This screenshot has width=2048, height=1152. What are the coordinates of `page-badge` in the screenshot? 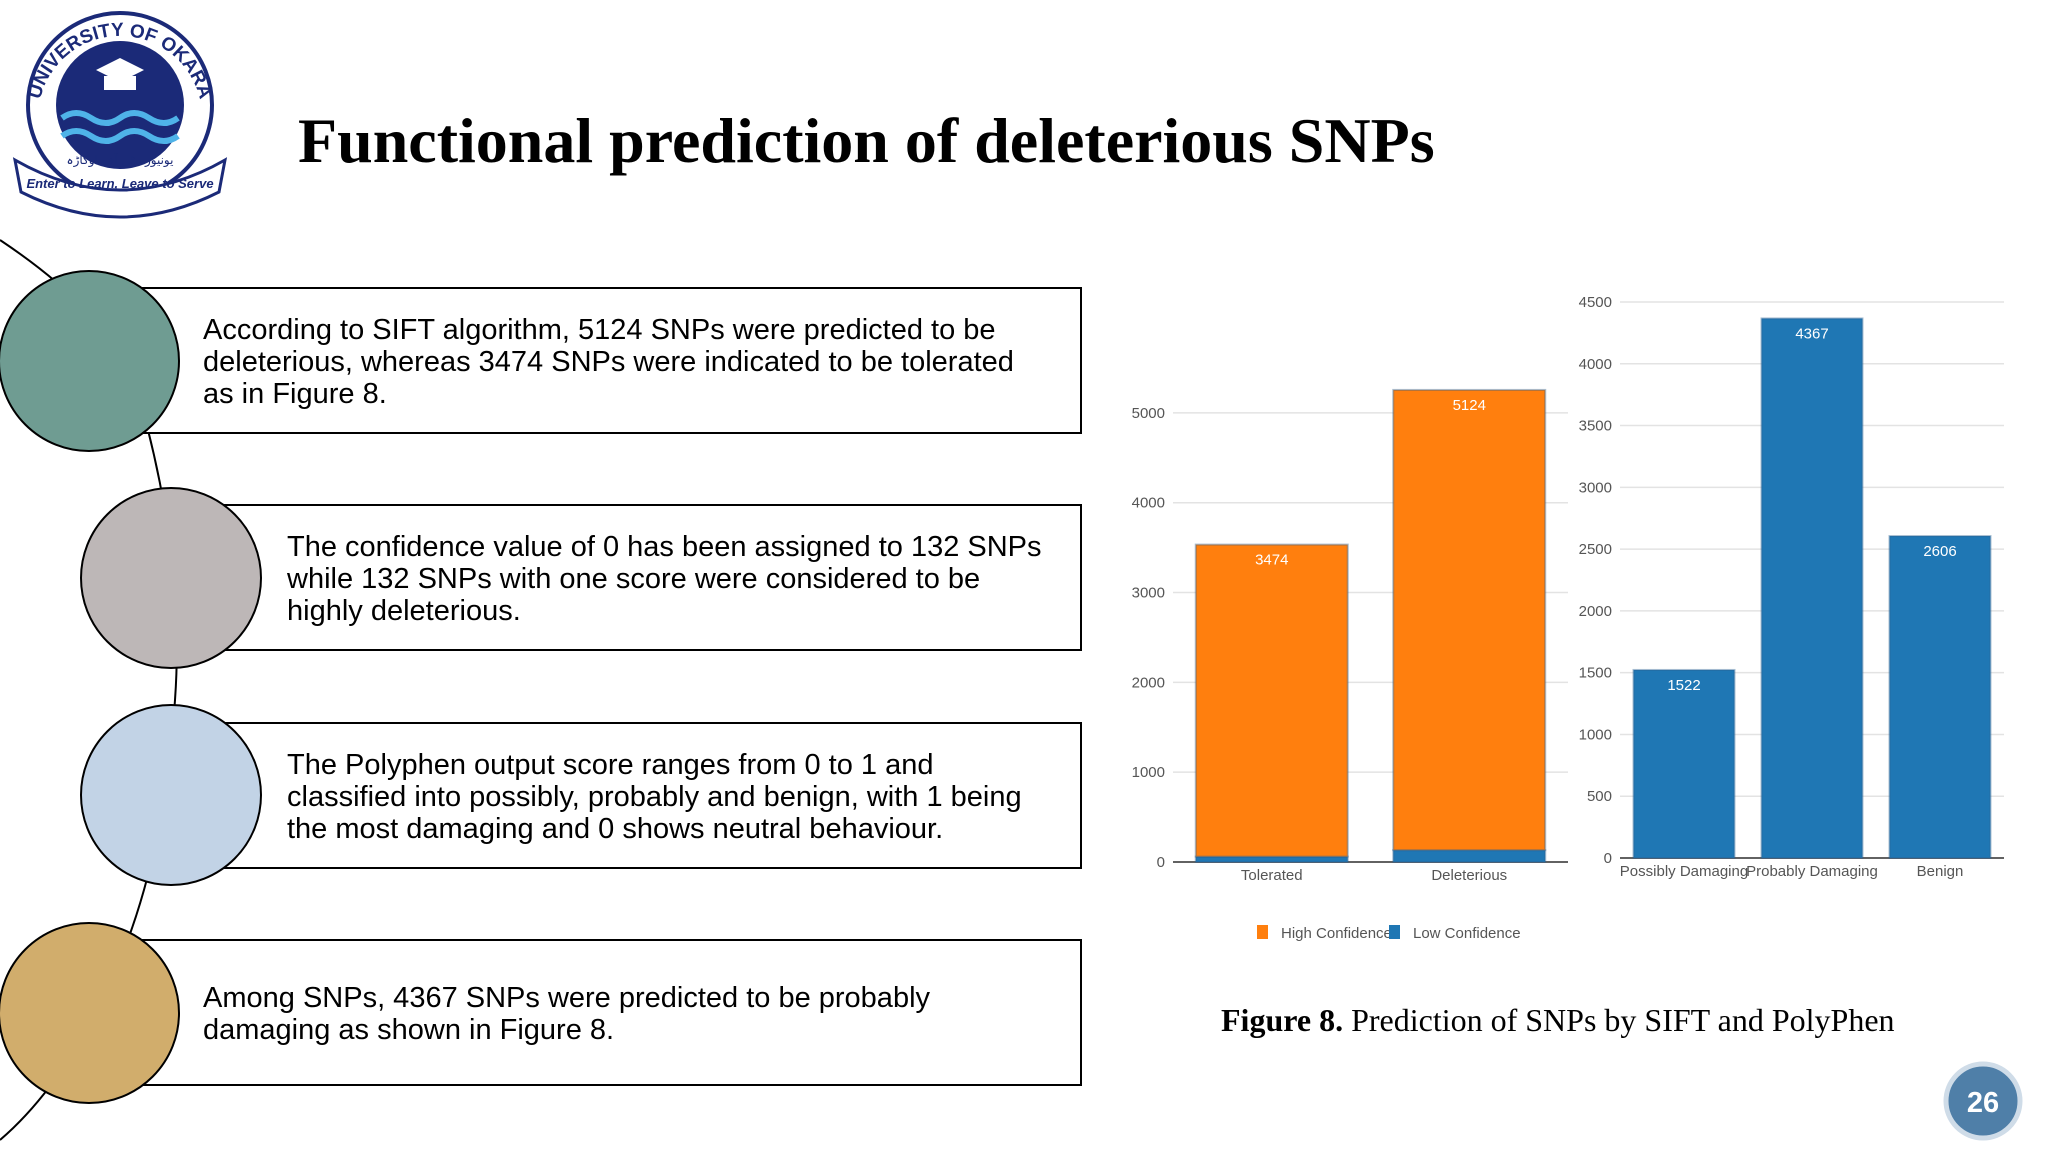 It's located at (1983, 1101).